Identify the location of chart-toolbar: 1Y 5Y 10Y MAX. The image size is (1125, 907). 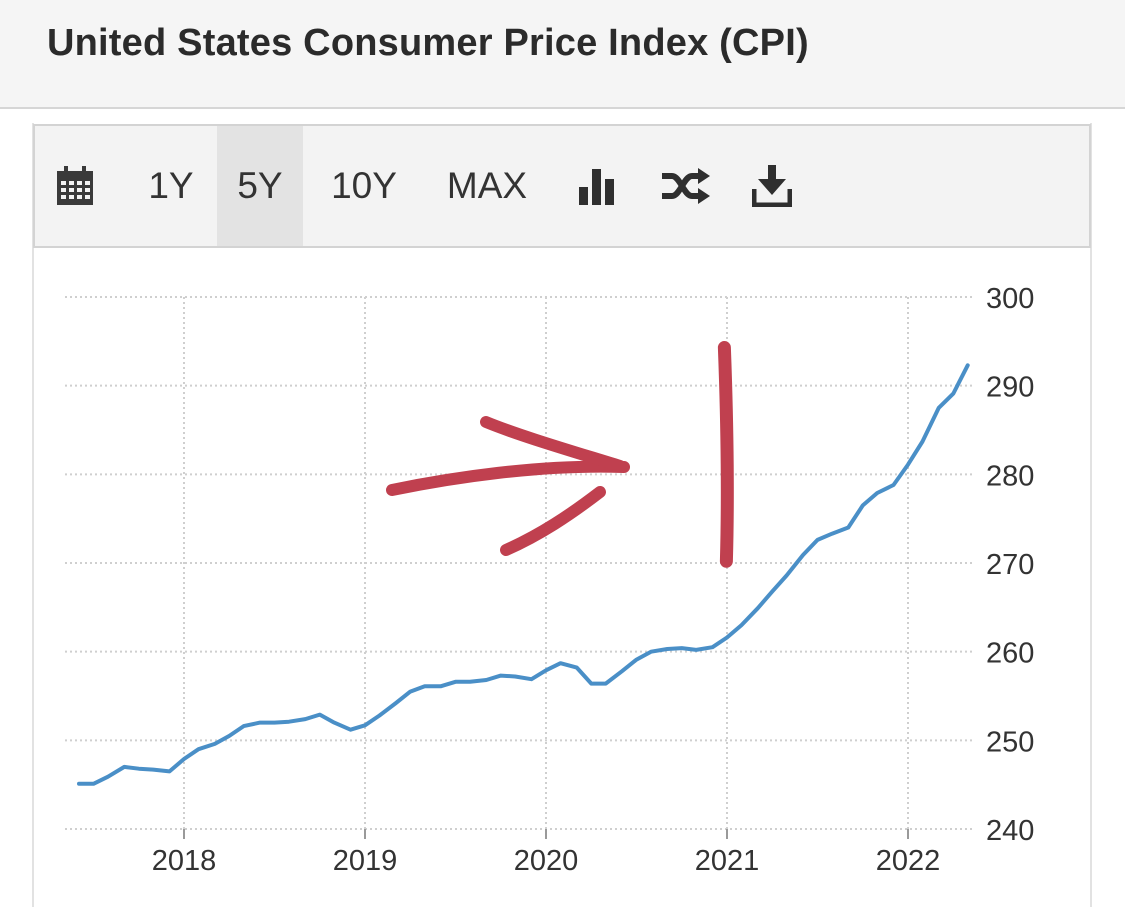
(562, 186).